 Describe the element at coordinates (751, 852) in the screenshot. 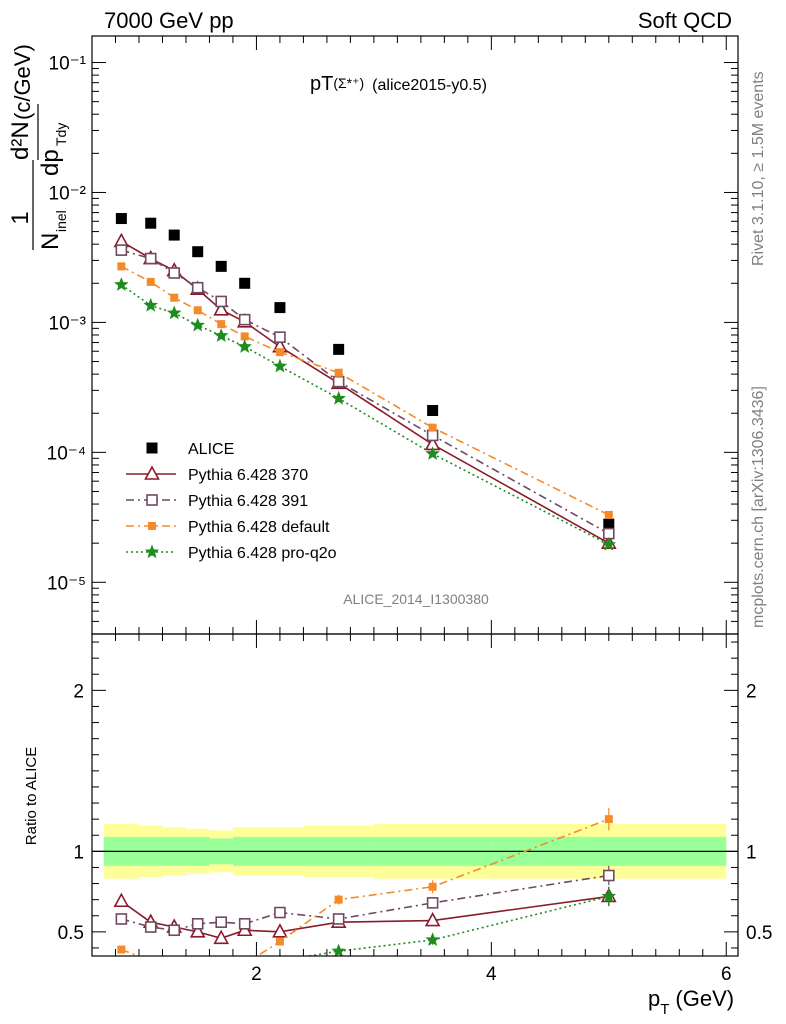

I see `ratio-y-tick-label-right: 1` at that location.